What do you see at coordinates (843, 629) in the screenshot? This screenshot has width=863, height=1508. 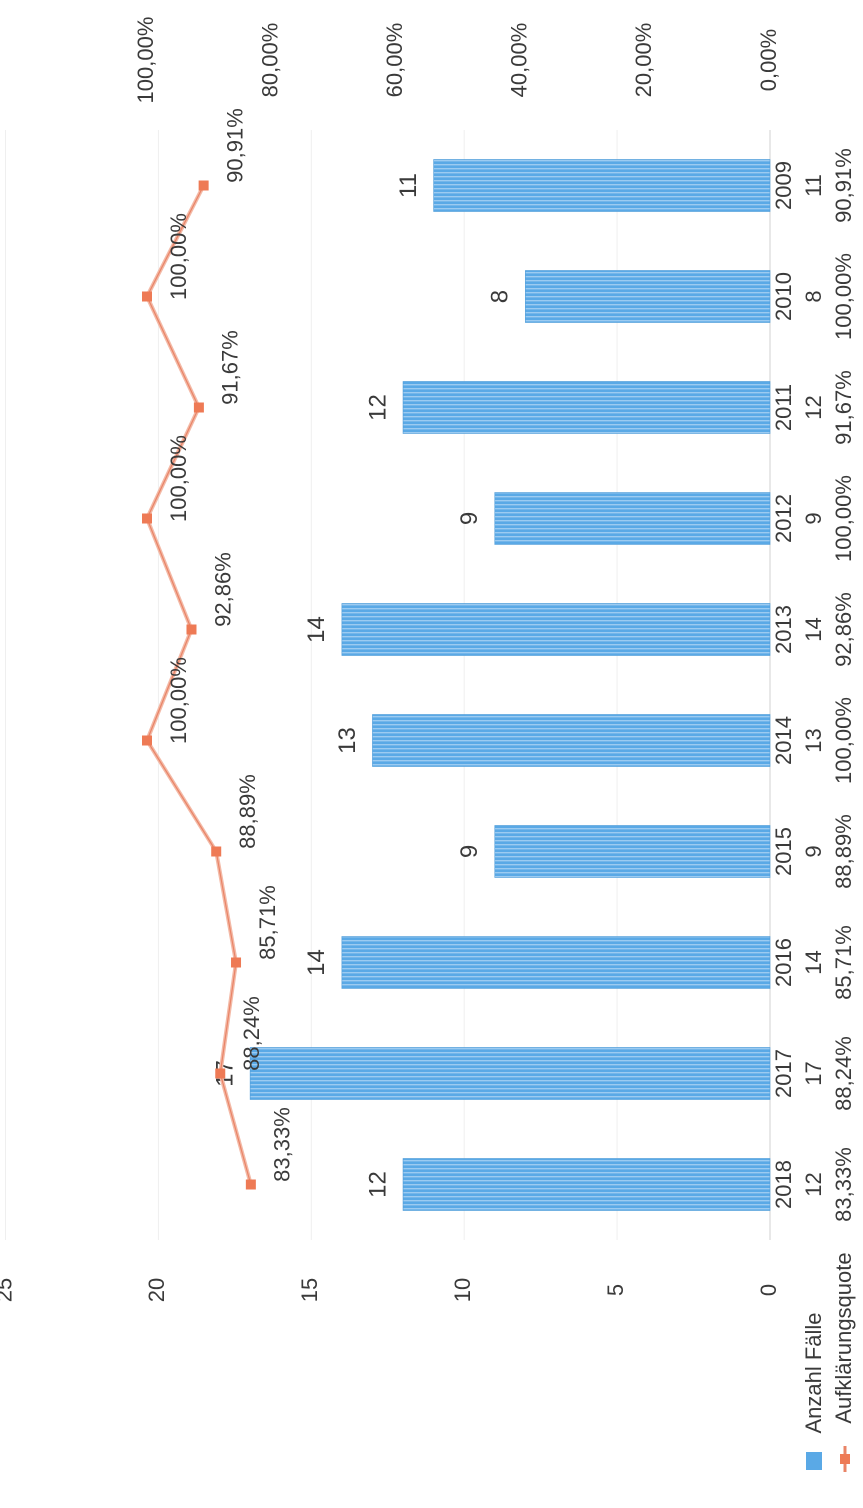 I see `table-cell: 92,86%` at bounding box center [843, 629].